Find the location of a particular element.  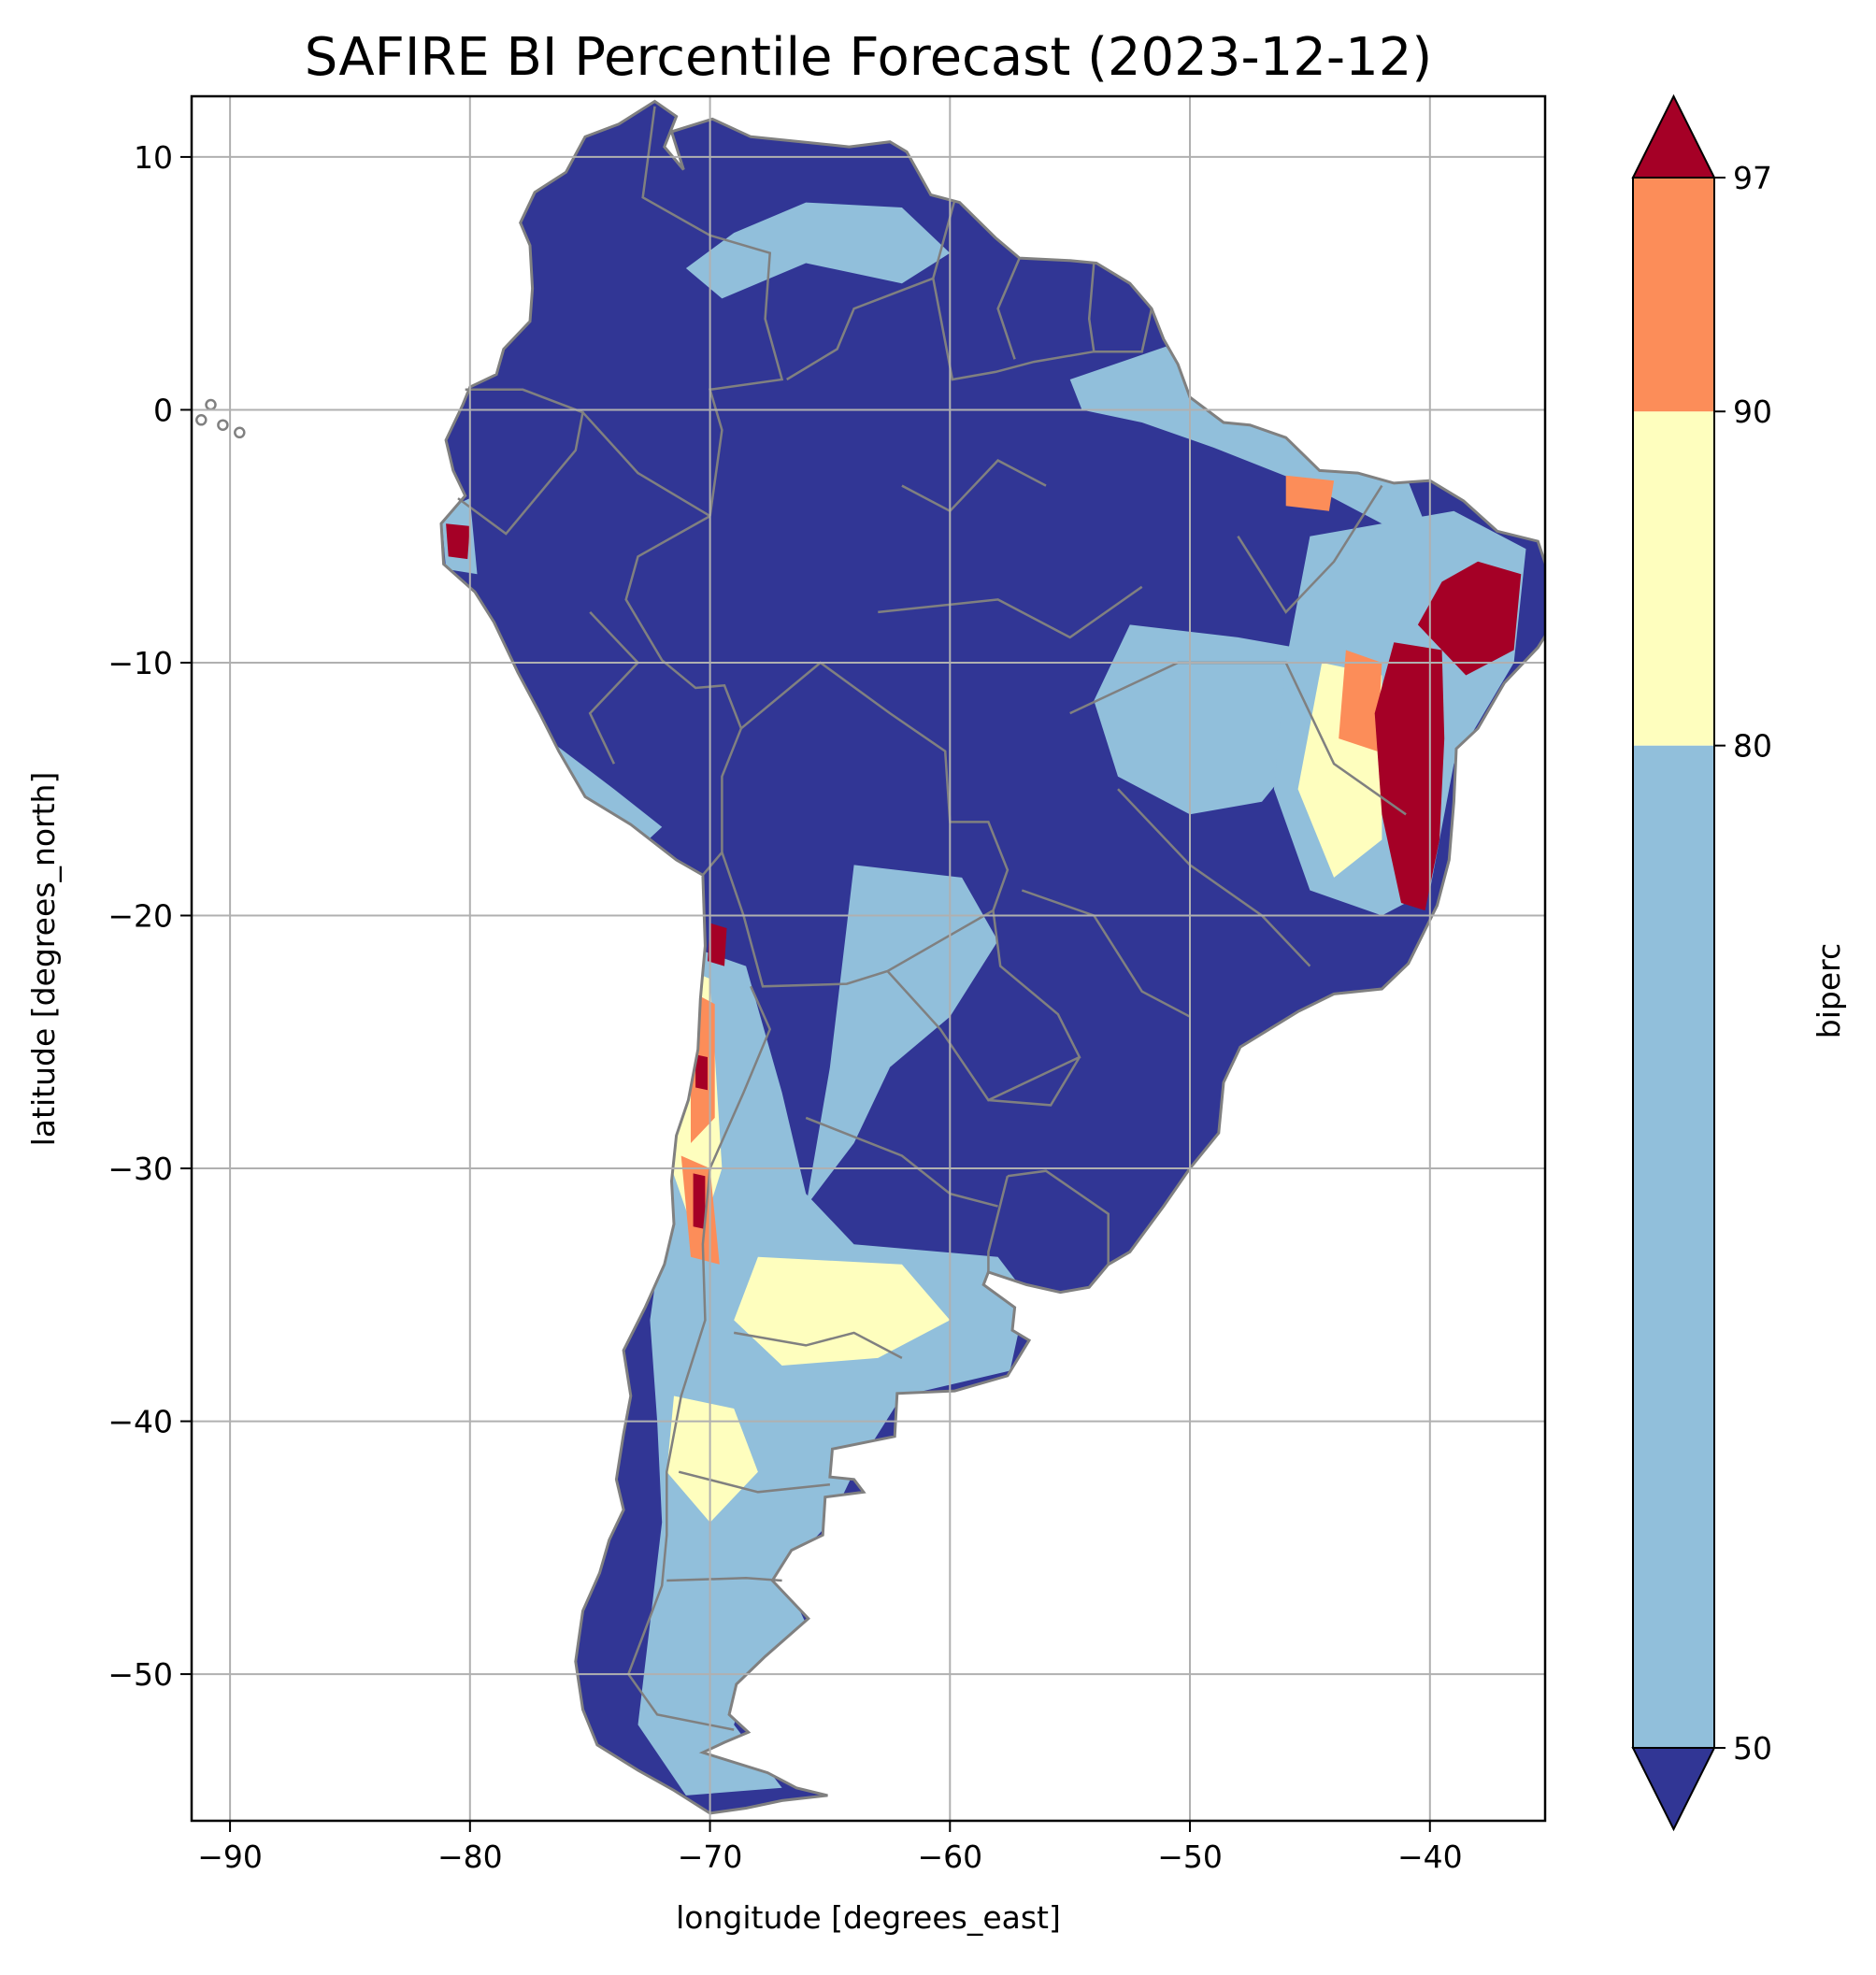

y-tick-label: −50 is located at coordinates (140, 1675).